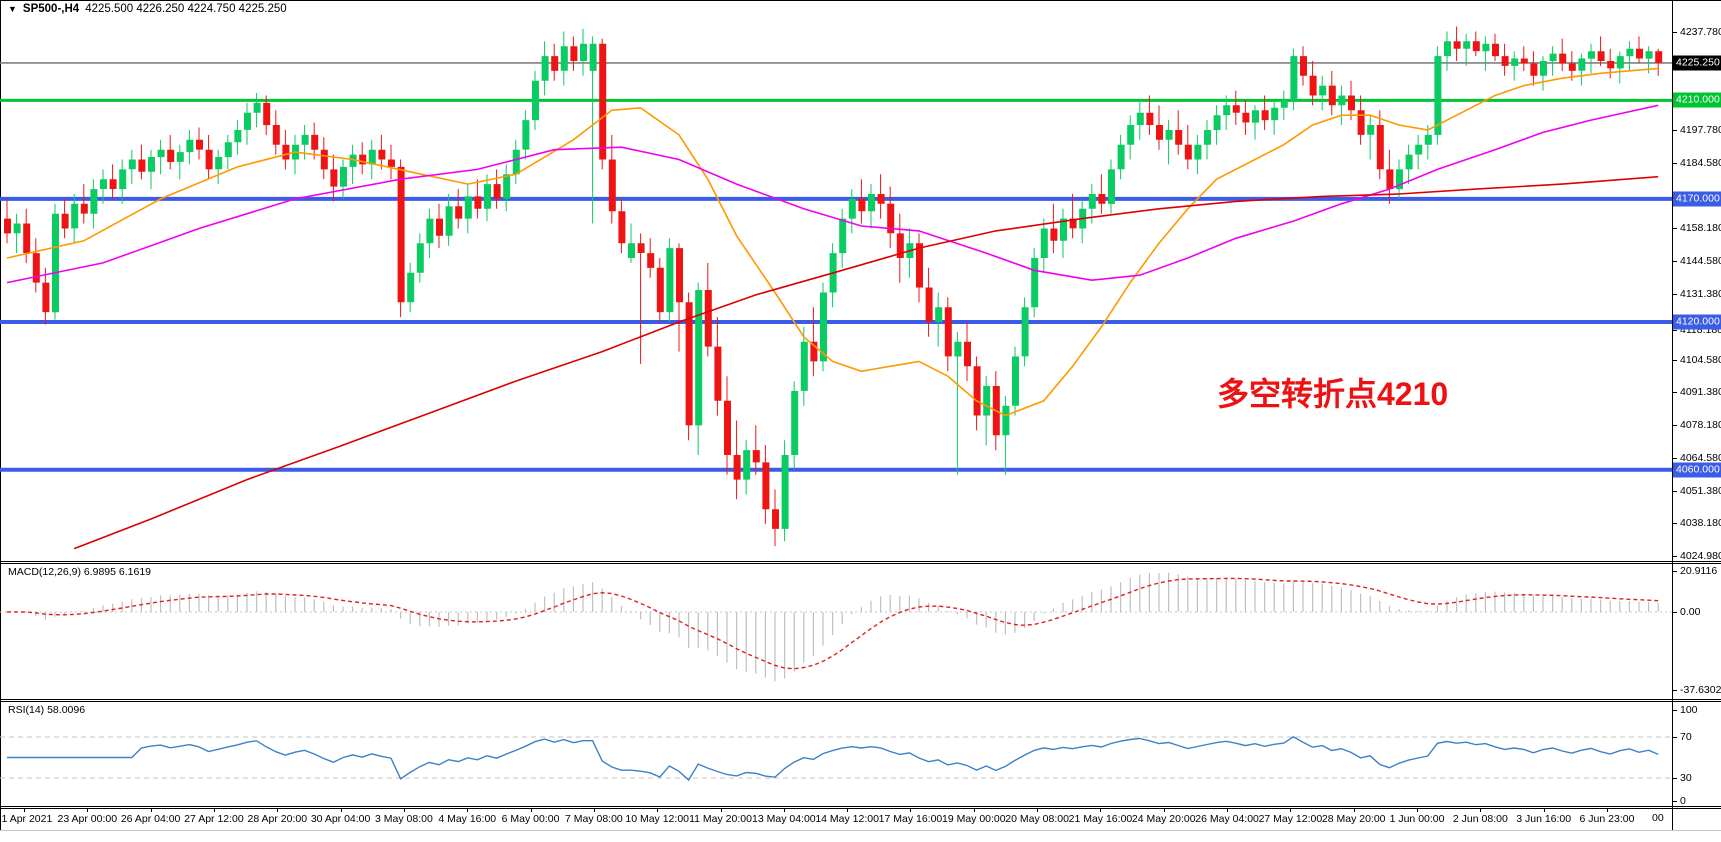 The image size is (1721, 842). I want to click on time-axis-label: 6 May 00:00, so click(530, 819).